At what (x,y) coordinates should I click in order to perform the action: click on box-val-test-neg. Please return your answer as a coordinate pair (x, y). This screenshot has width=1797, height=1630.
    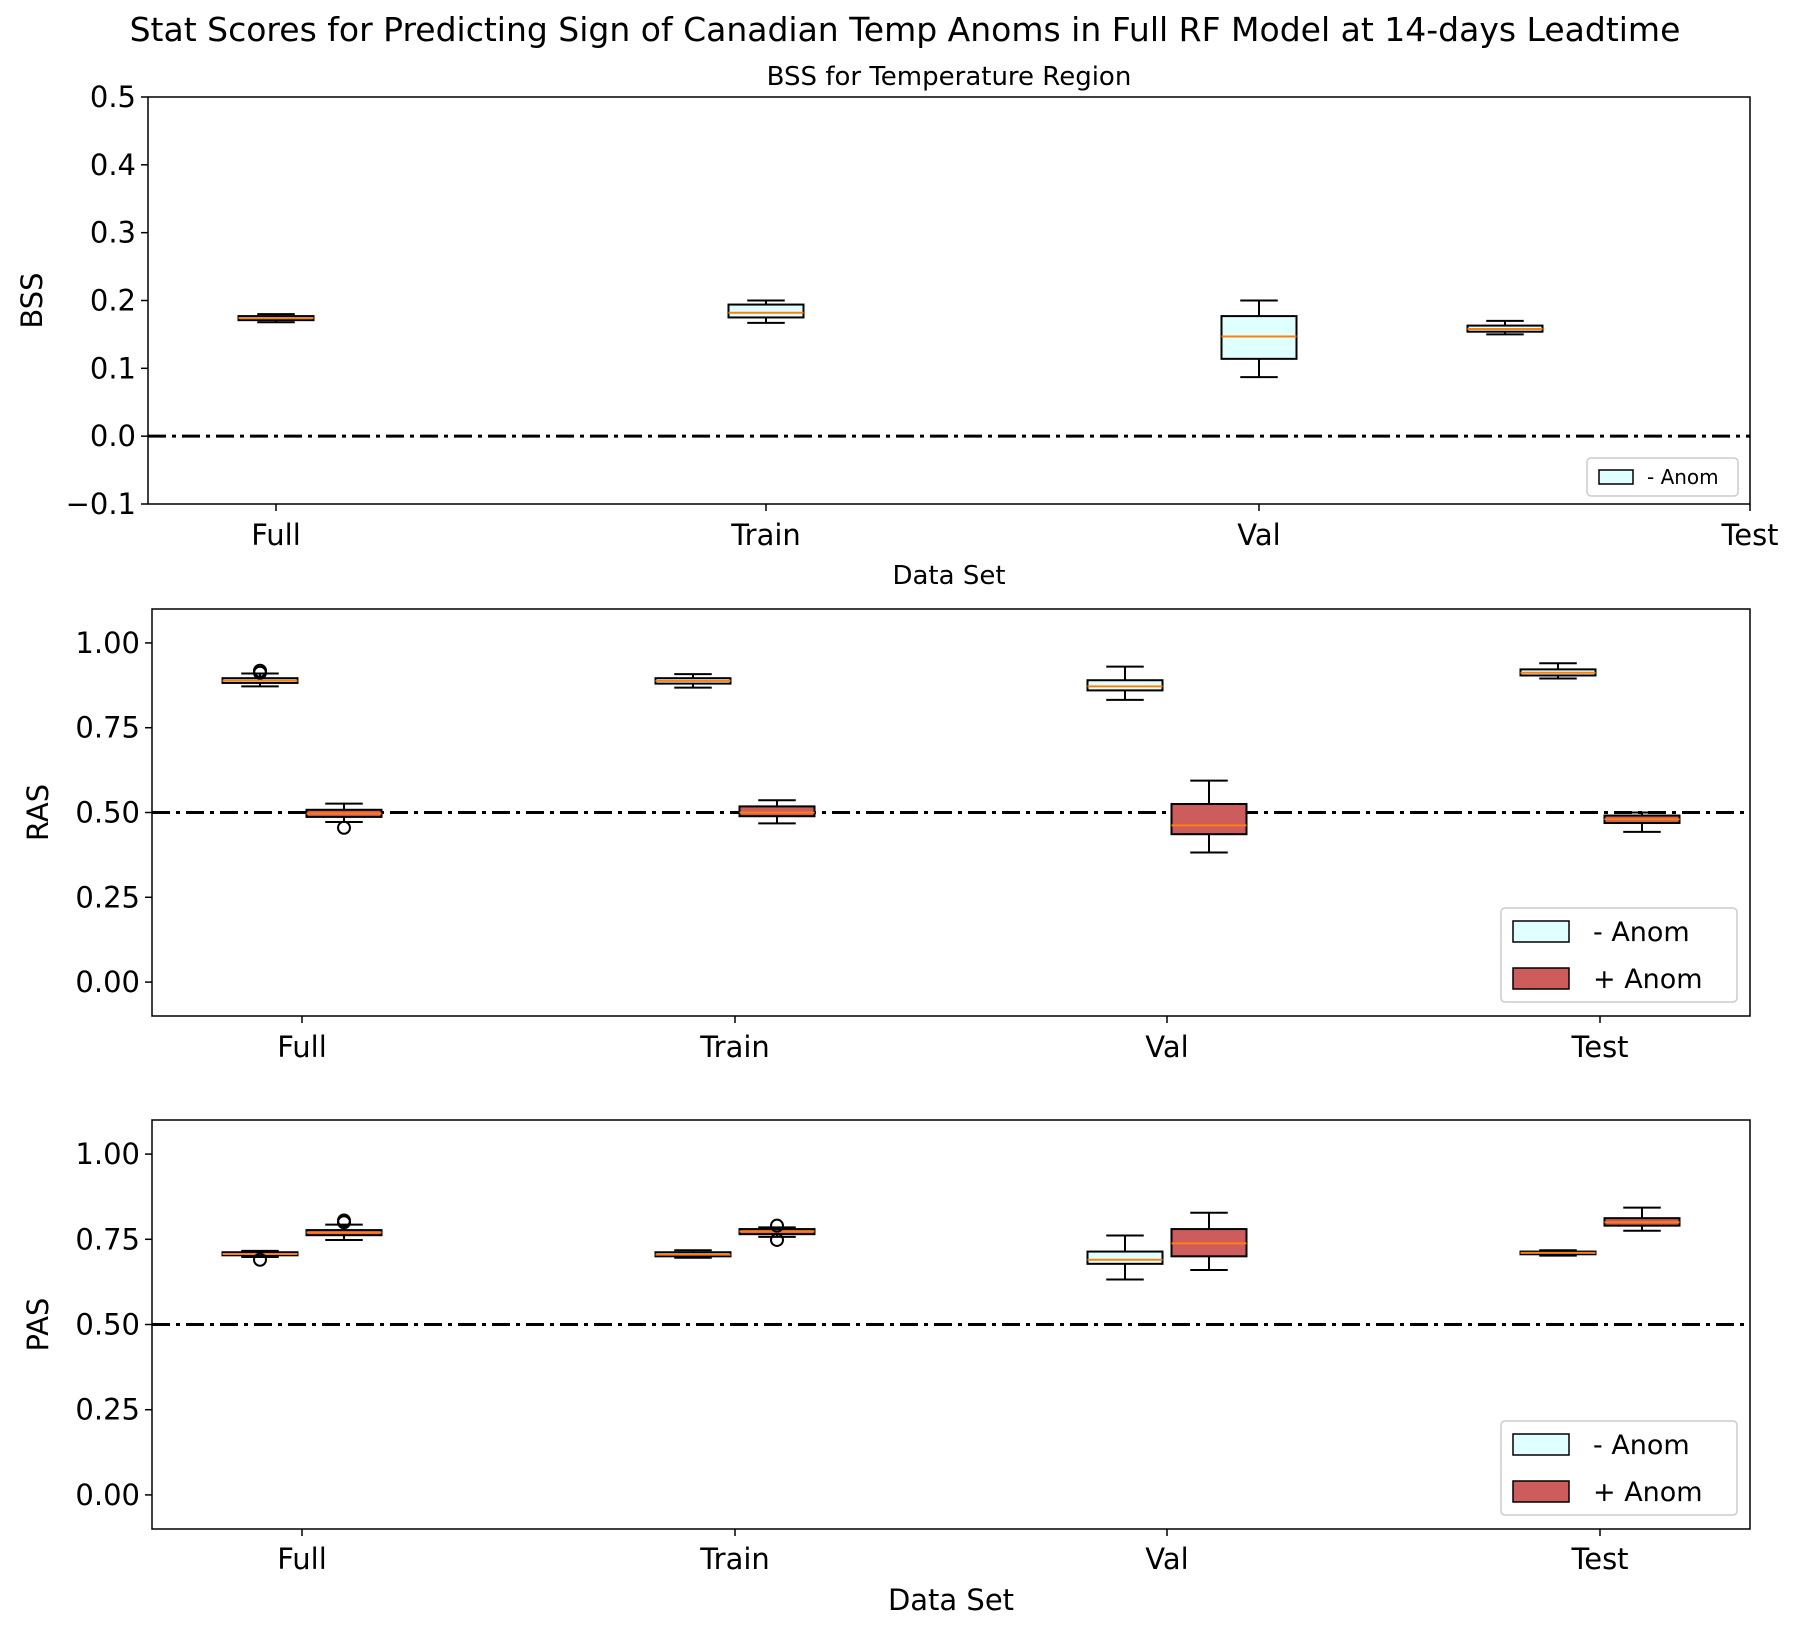
    Looking at the image, I should click on (1505, 327).